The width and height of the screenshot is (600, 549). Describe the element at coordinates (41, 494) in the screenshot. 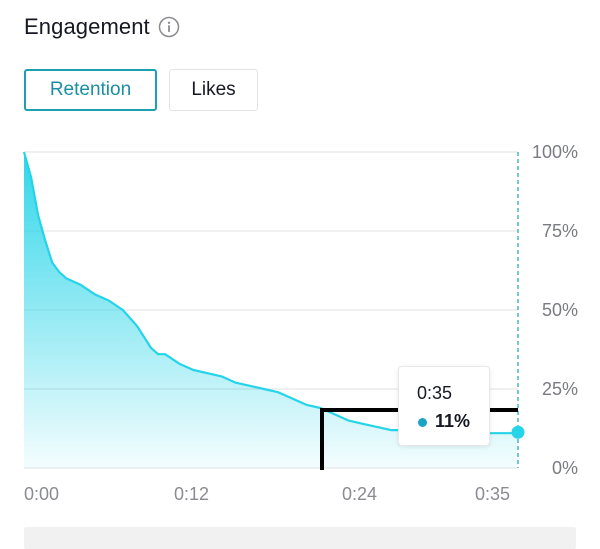

I see `x-tick-label: 0:00` at that location.